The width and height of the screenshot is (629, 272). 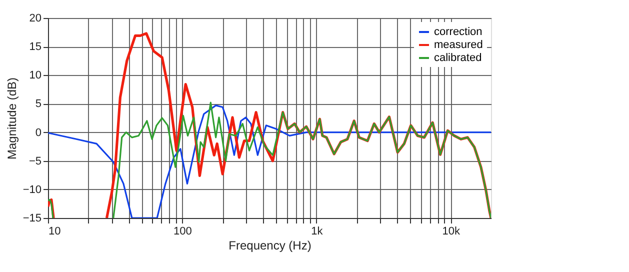 What do you see at coordinates (458, 32) in the screenshot?
I see `legend-label: correction` at bounding box center [458, 32].